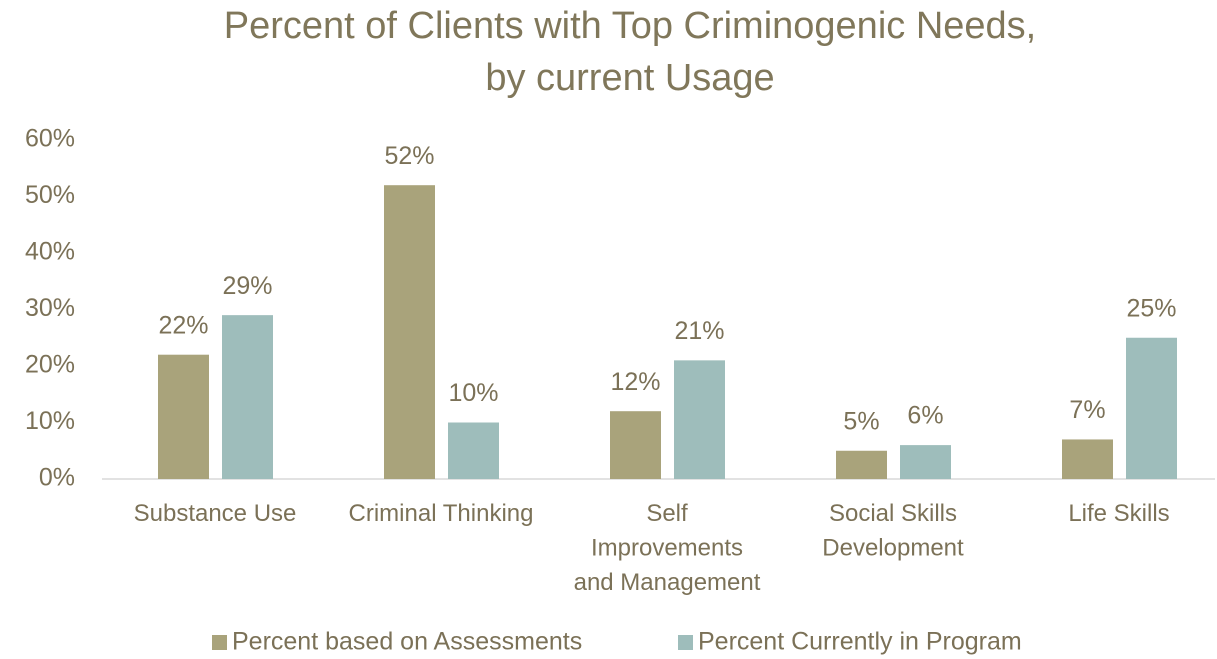 The width and height of the screenshot is (1217, 659). What do you see at coordinates (215, 513) in the screenshot?
I see `x-tick-label: Substance Use` at bounding box center [215, 513].